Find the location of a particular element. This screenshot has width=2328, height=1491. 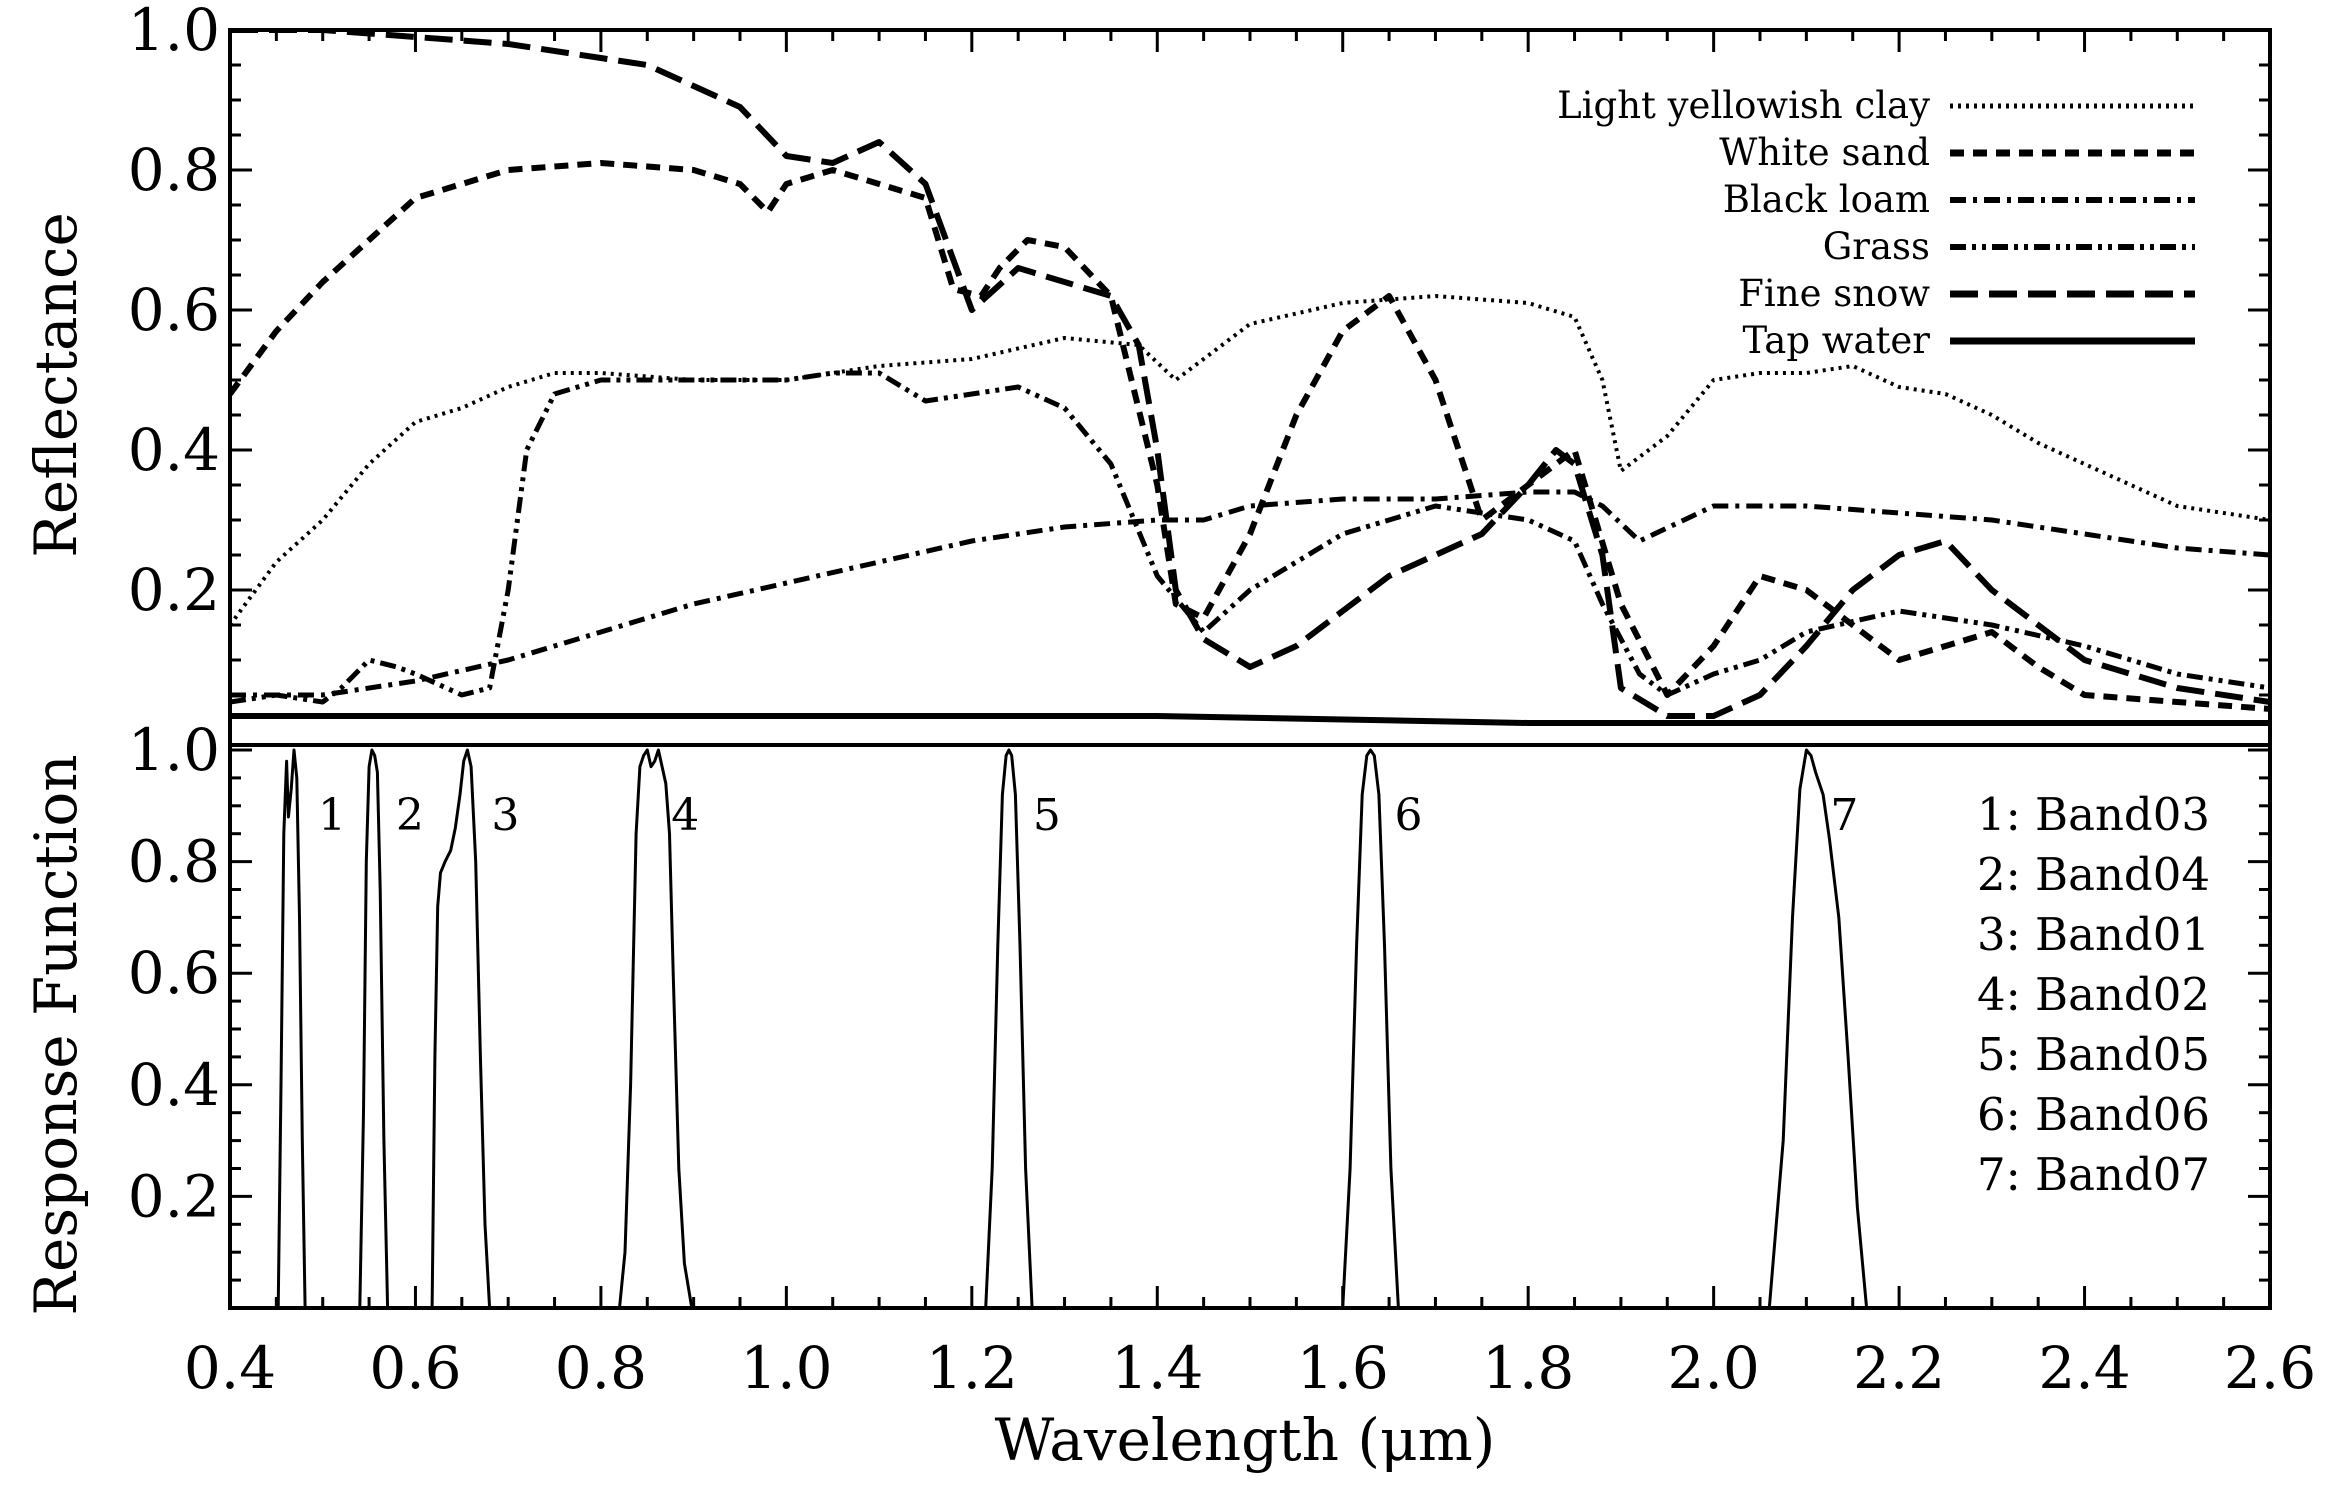

x-tick-label: 1.0 is located at coordinates (786, 1368).